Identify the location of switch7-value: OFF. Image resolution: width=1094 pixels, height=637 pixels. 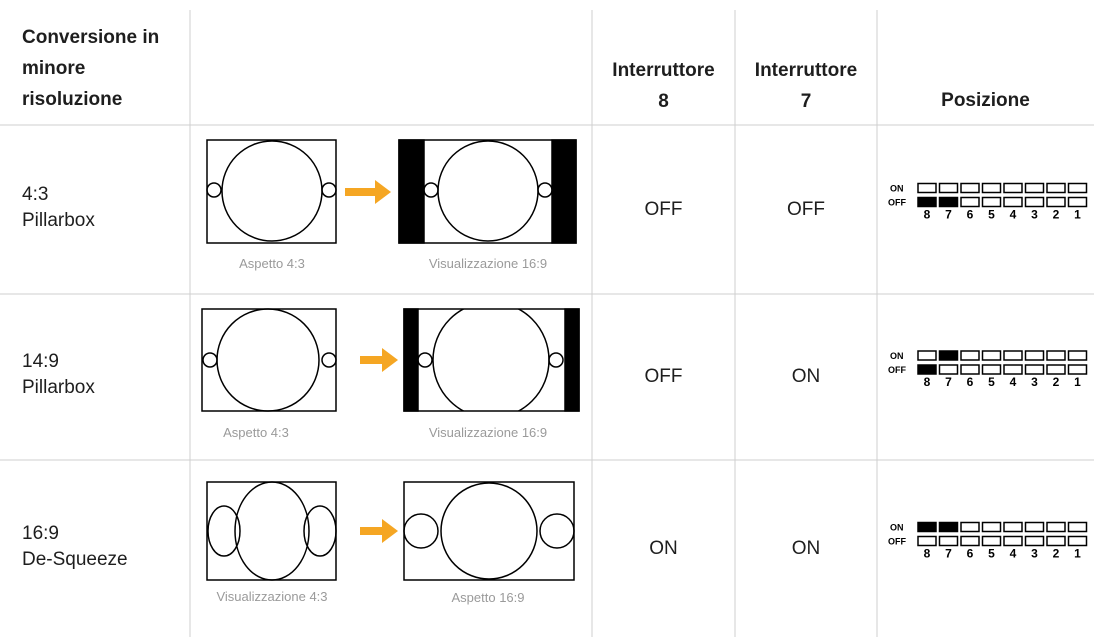
(806, 209).